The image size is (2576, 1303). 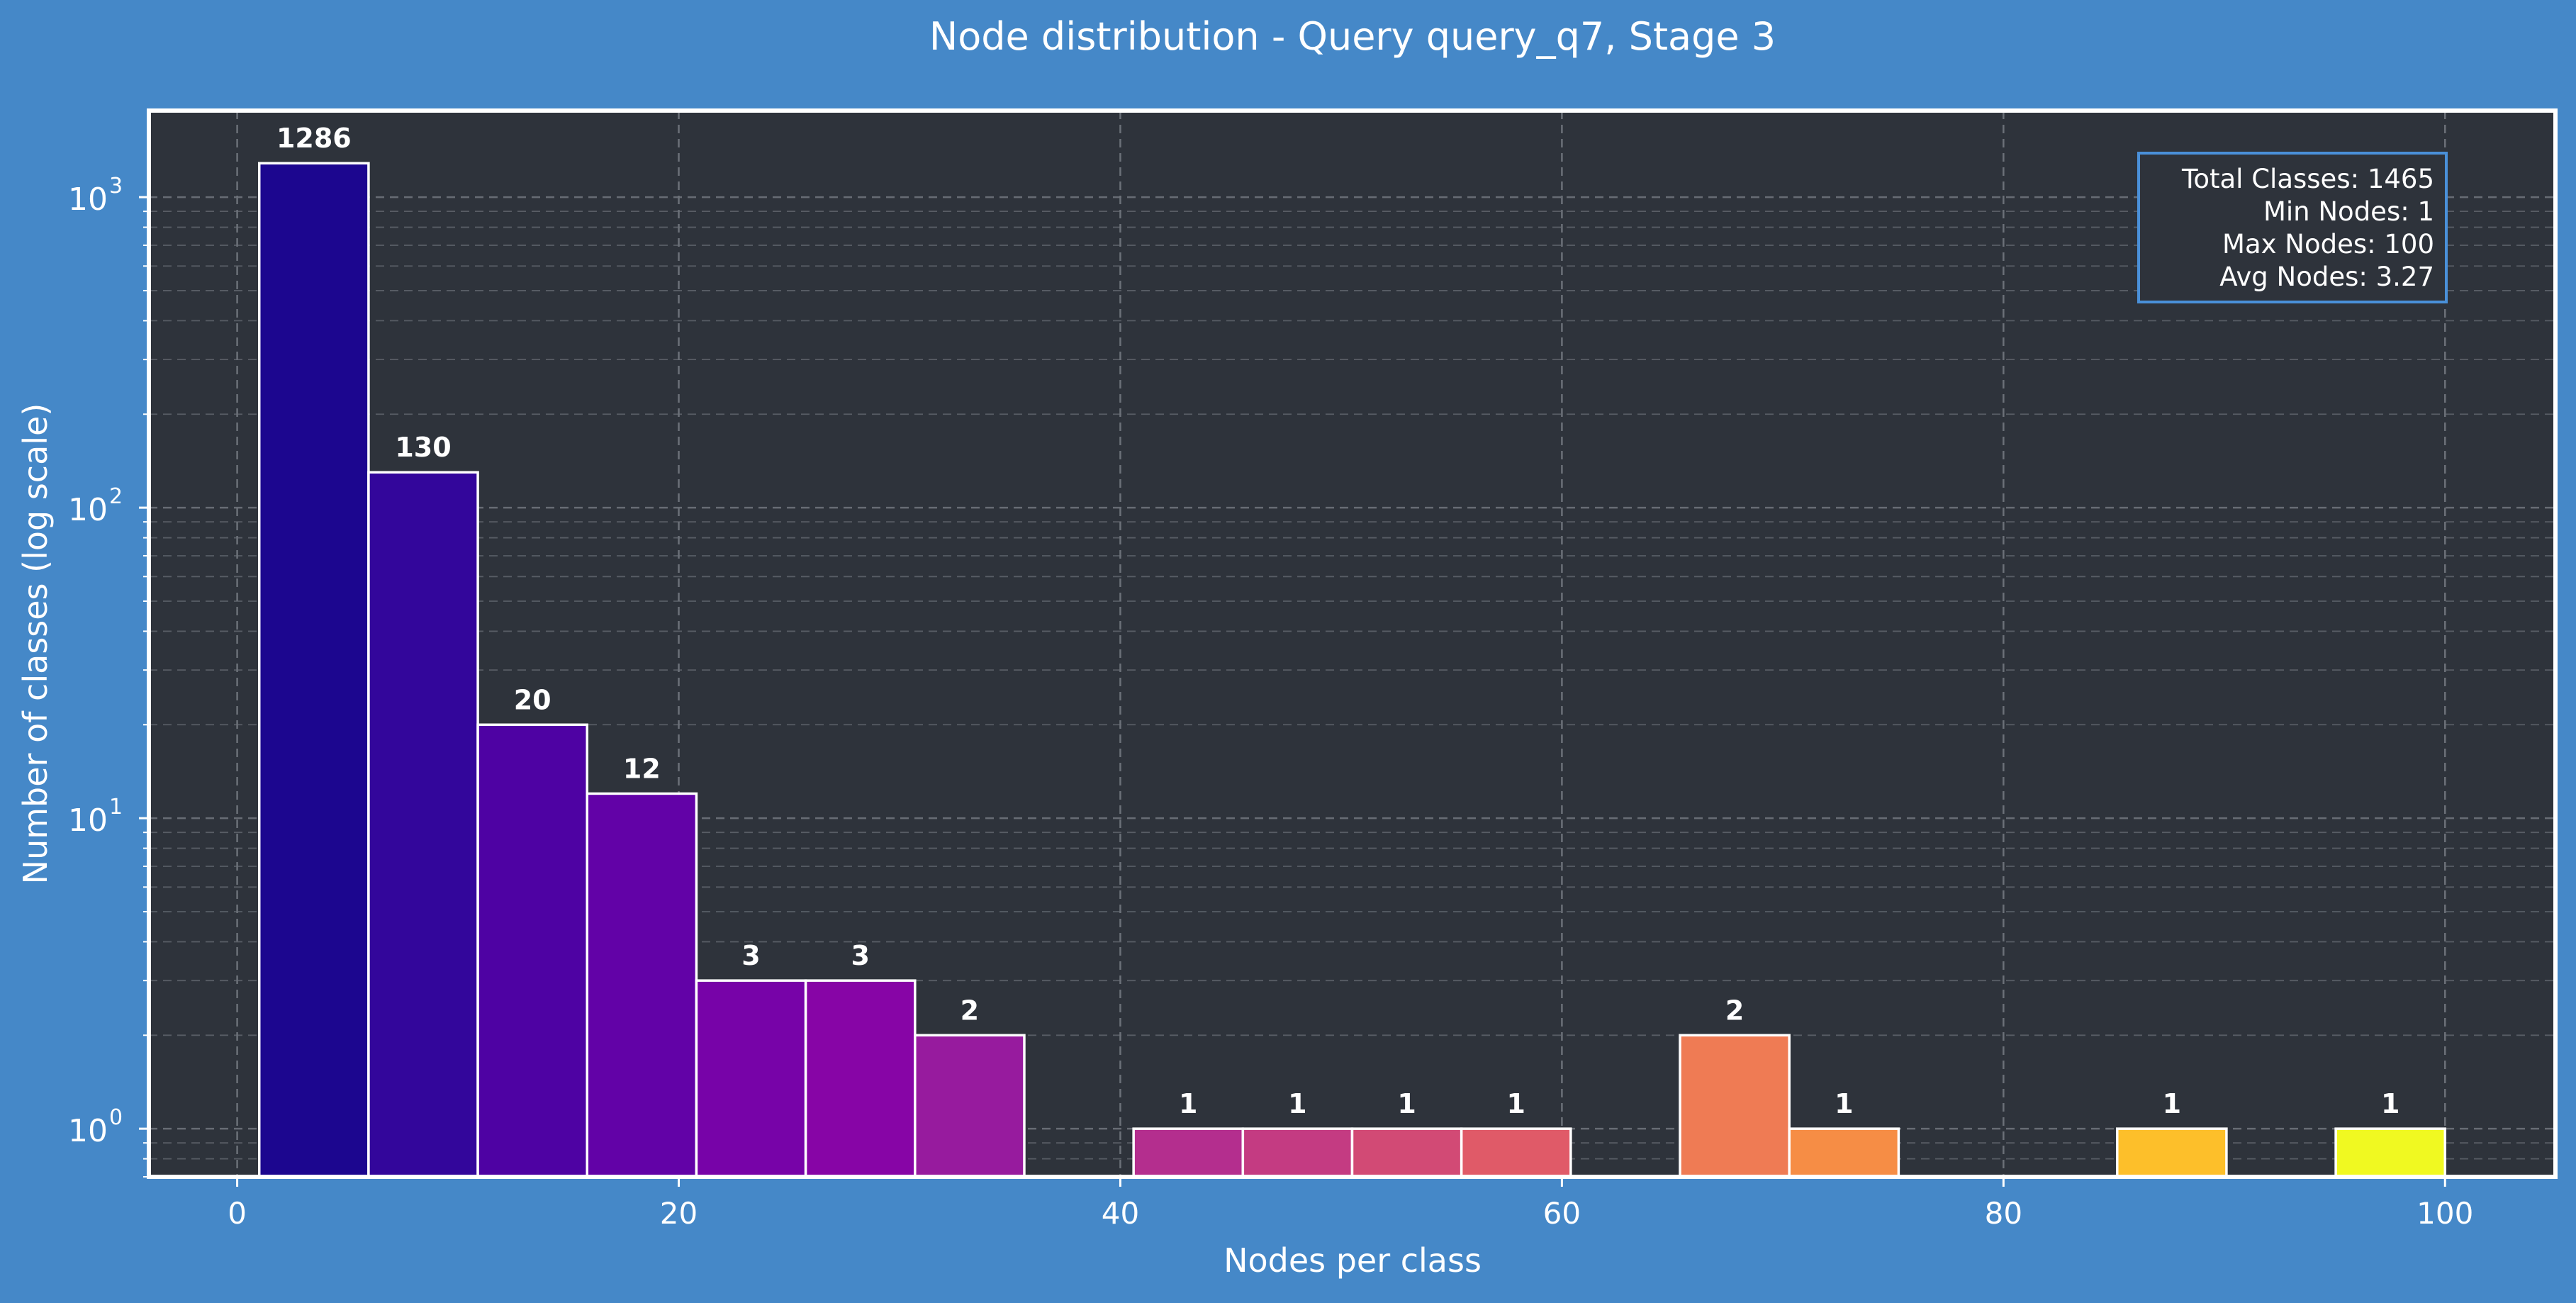 What do you see at coordinates (116, 186) in the screenshot?
I see `y-tick-exponent: 3` at bounding box center [116, 186].